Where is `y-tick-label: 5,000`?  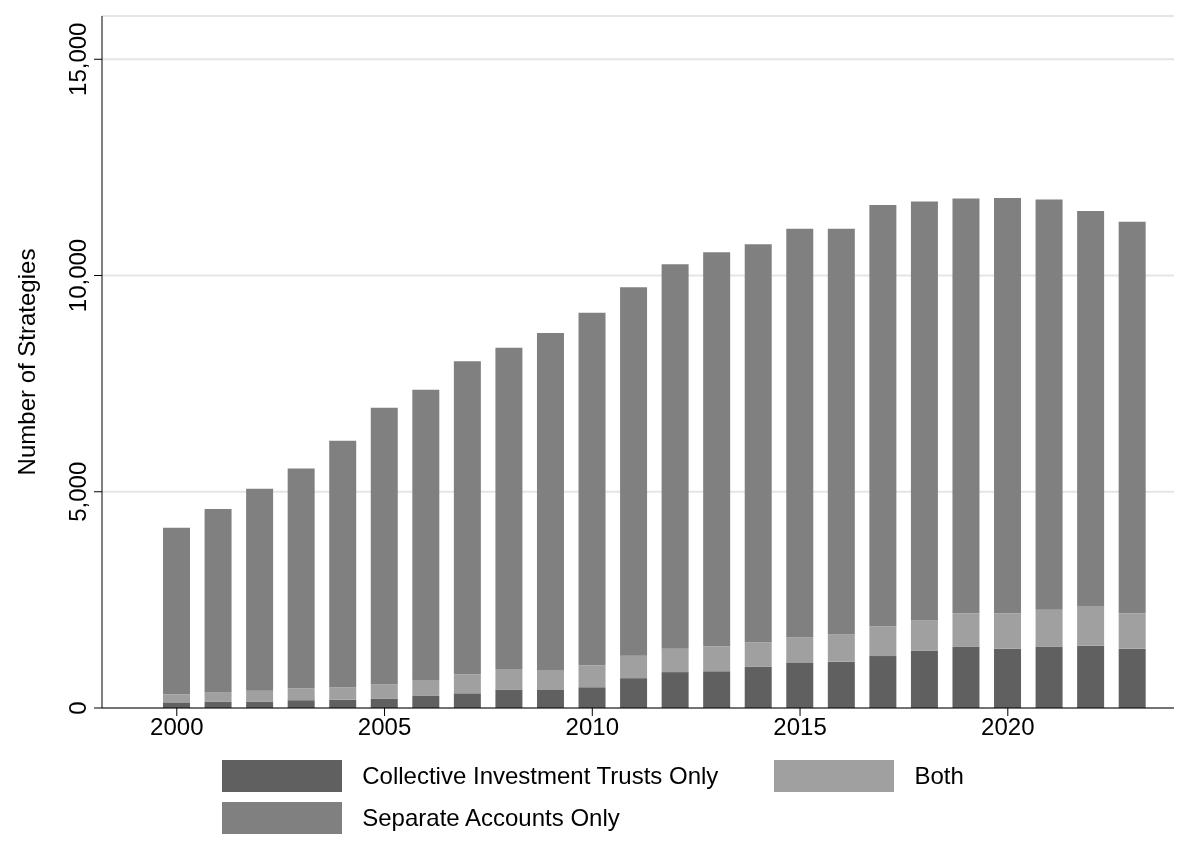 y-tick-label: 5,000 is located at coordinates (77, 491).